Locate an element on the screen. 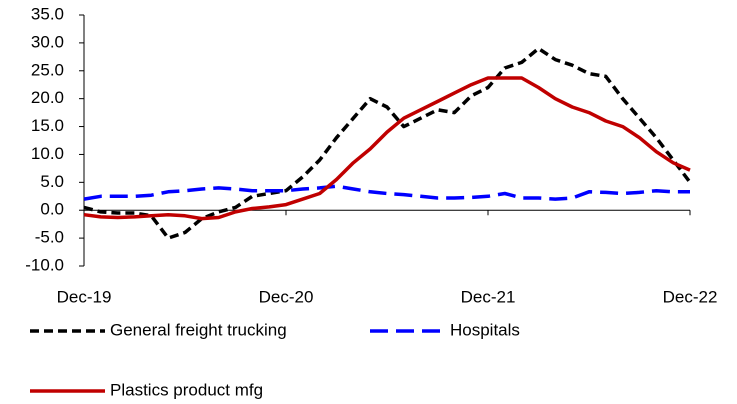  y-tick-label: -10.0 is located at coordinates (44, 264).